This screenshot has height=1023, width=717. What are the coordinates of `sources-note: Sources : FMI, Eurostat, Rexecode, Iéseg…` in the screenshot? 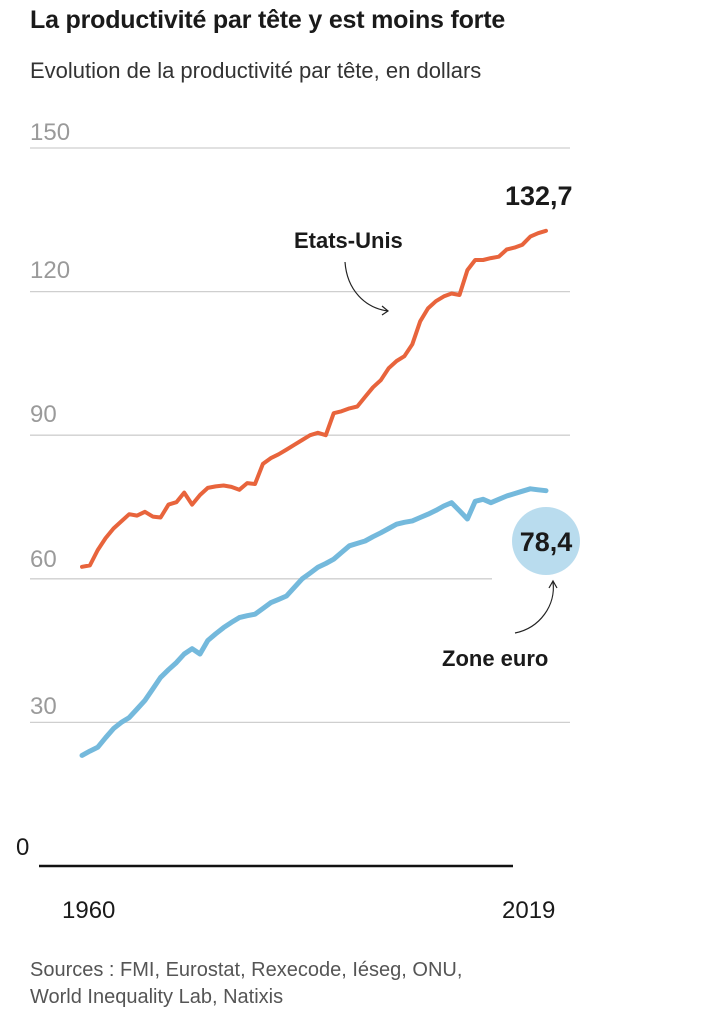 It's located at (330, 984).